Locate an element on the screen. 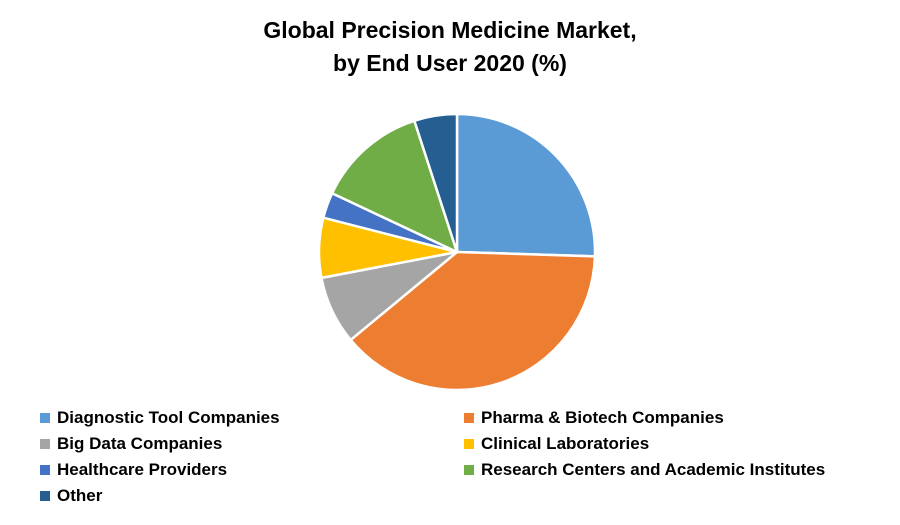 Image resolution: width=900 pixels, height=525 pixels. legend-item-4: Healthcare Providers is located at coordinates (133, 470).